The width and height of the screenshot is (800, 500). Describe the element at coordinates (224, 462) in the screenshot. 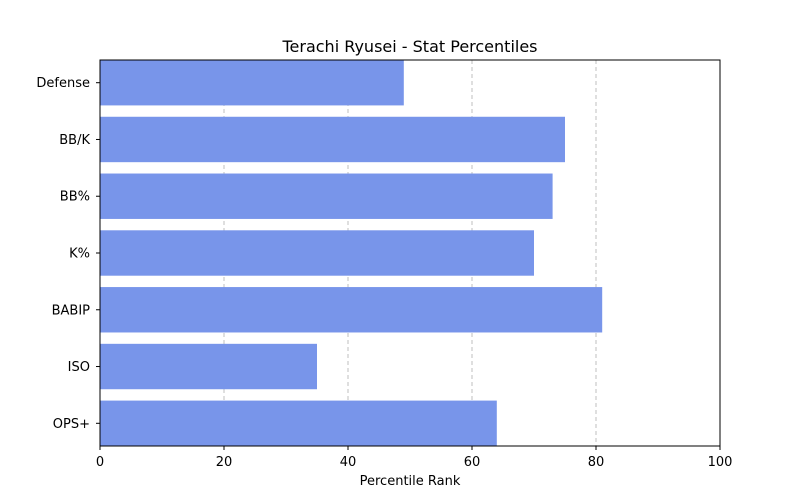

I see `x-tick-label: 20` at that location.